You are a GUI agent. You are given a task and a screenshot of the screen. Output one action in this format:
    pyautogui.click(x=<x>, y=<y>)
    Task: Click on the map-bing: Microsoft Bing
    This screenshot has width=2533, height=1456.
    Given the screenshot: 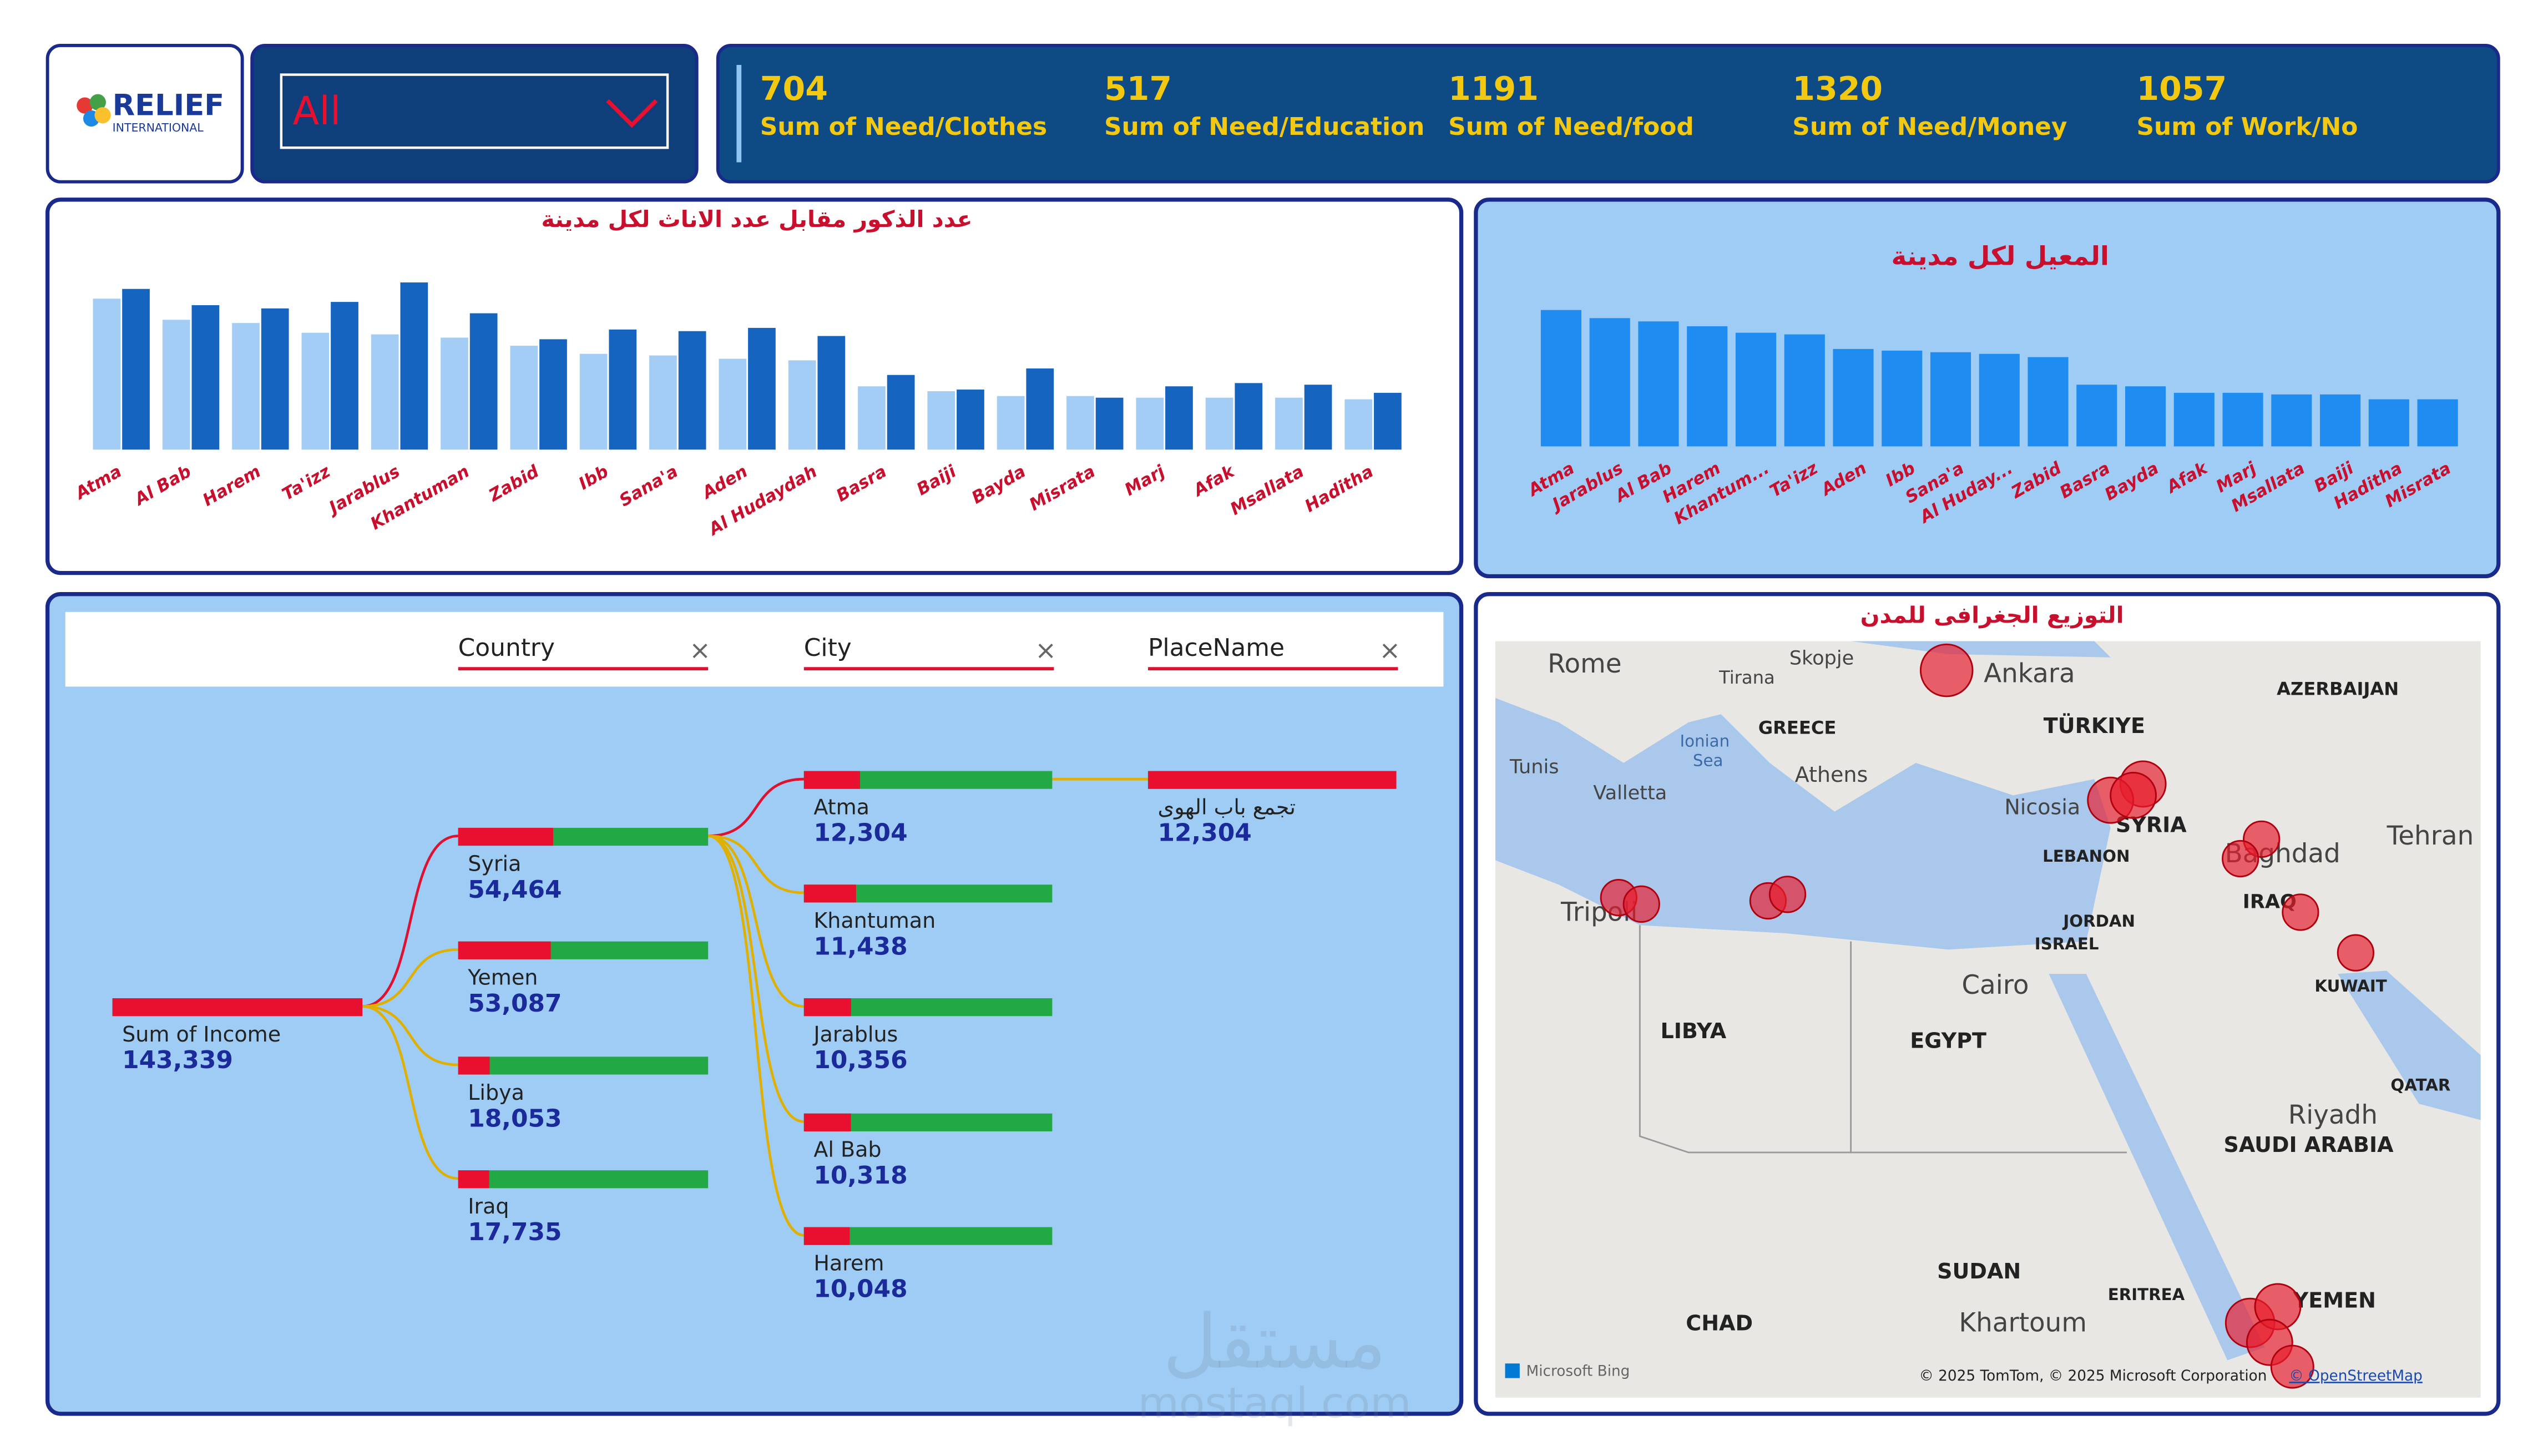 What is the action you would take?
    pyautogui.click(x=1578, y=1371)
    